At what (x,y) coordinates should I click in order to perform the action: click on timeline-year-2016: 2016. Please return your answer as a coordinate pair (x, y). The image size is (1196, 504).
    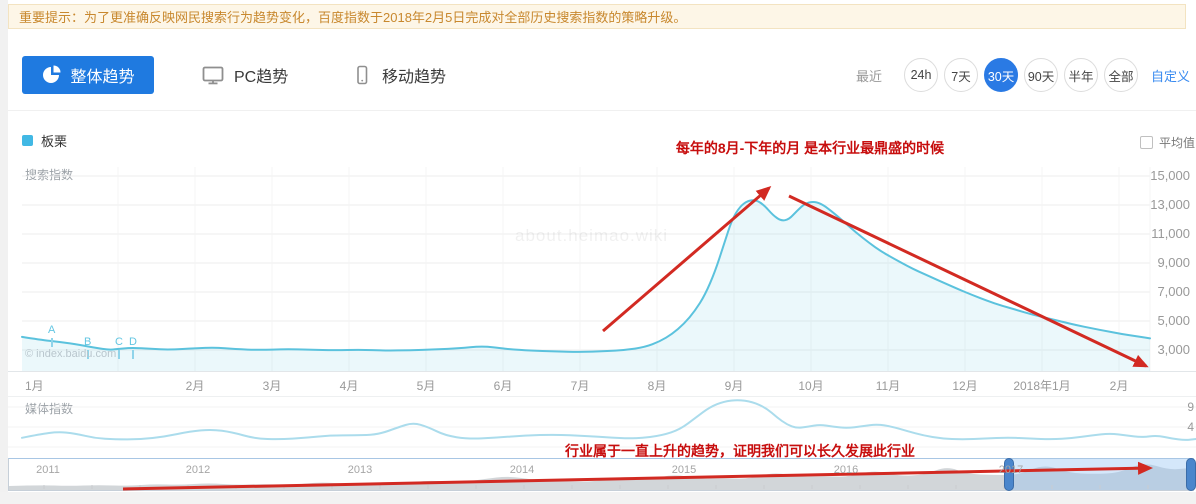
    Looking at the image, I should click on (846, 470).